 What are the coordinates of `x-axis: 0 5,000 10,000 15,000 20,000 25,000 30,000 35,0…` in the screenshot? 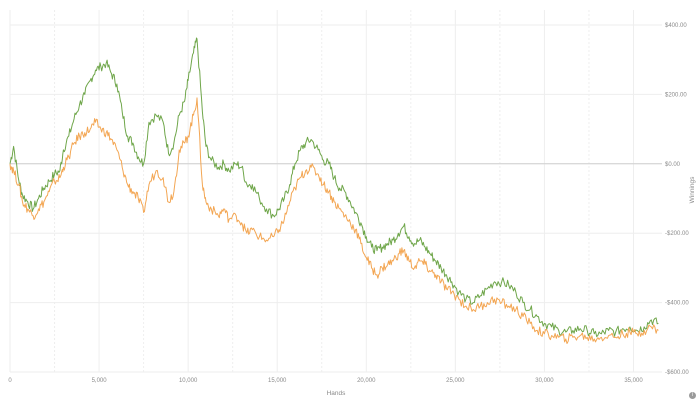 It's located at (325, 381).